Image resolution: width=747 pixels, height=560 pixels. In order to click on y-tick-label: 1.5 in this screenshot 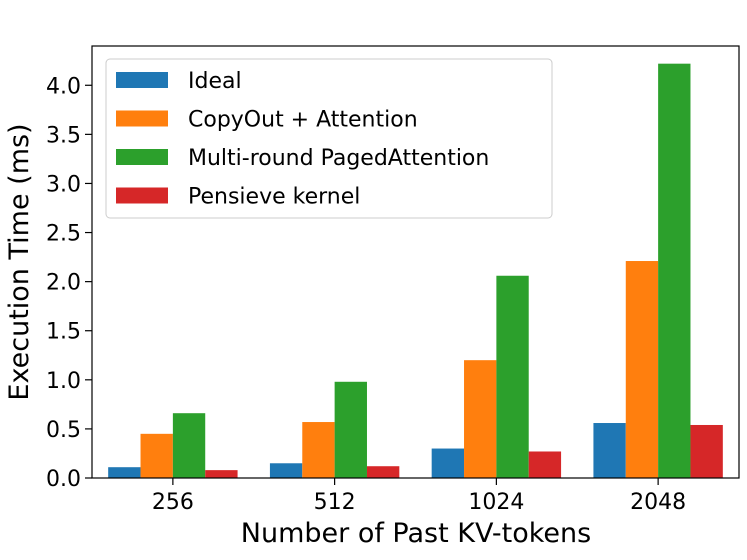, I will do `click(63, 332)`.